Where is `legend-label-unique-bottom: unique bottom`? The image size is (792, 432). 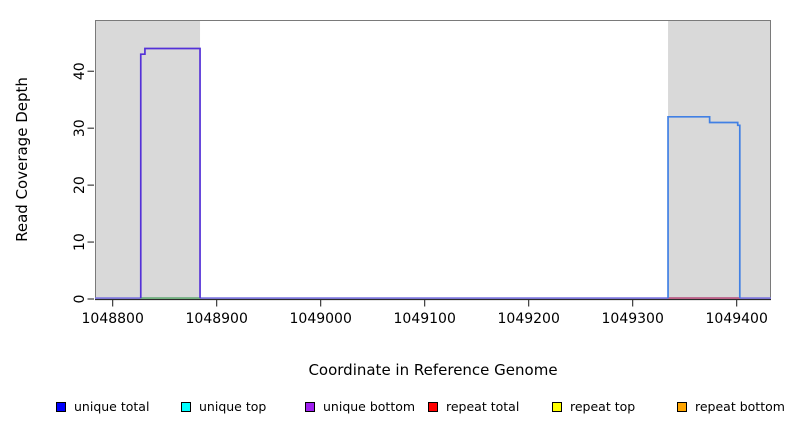 legend-label-unique-bottom: unique bottom is located at coordinates (369, 406).